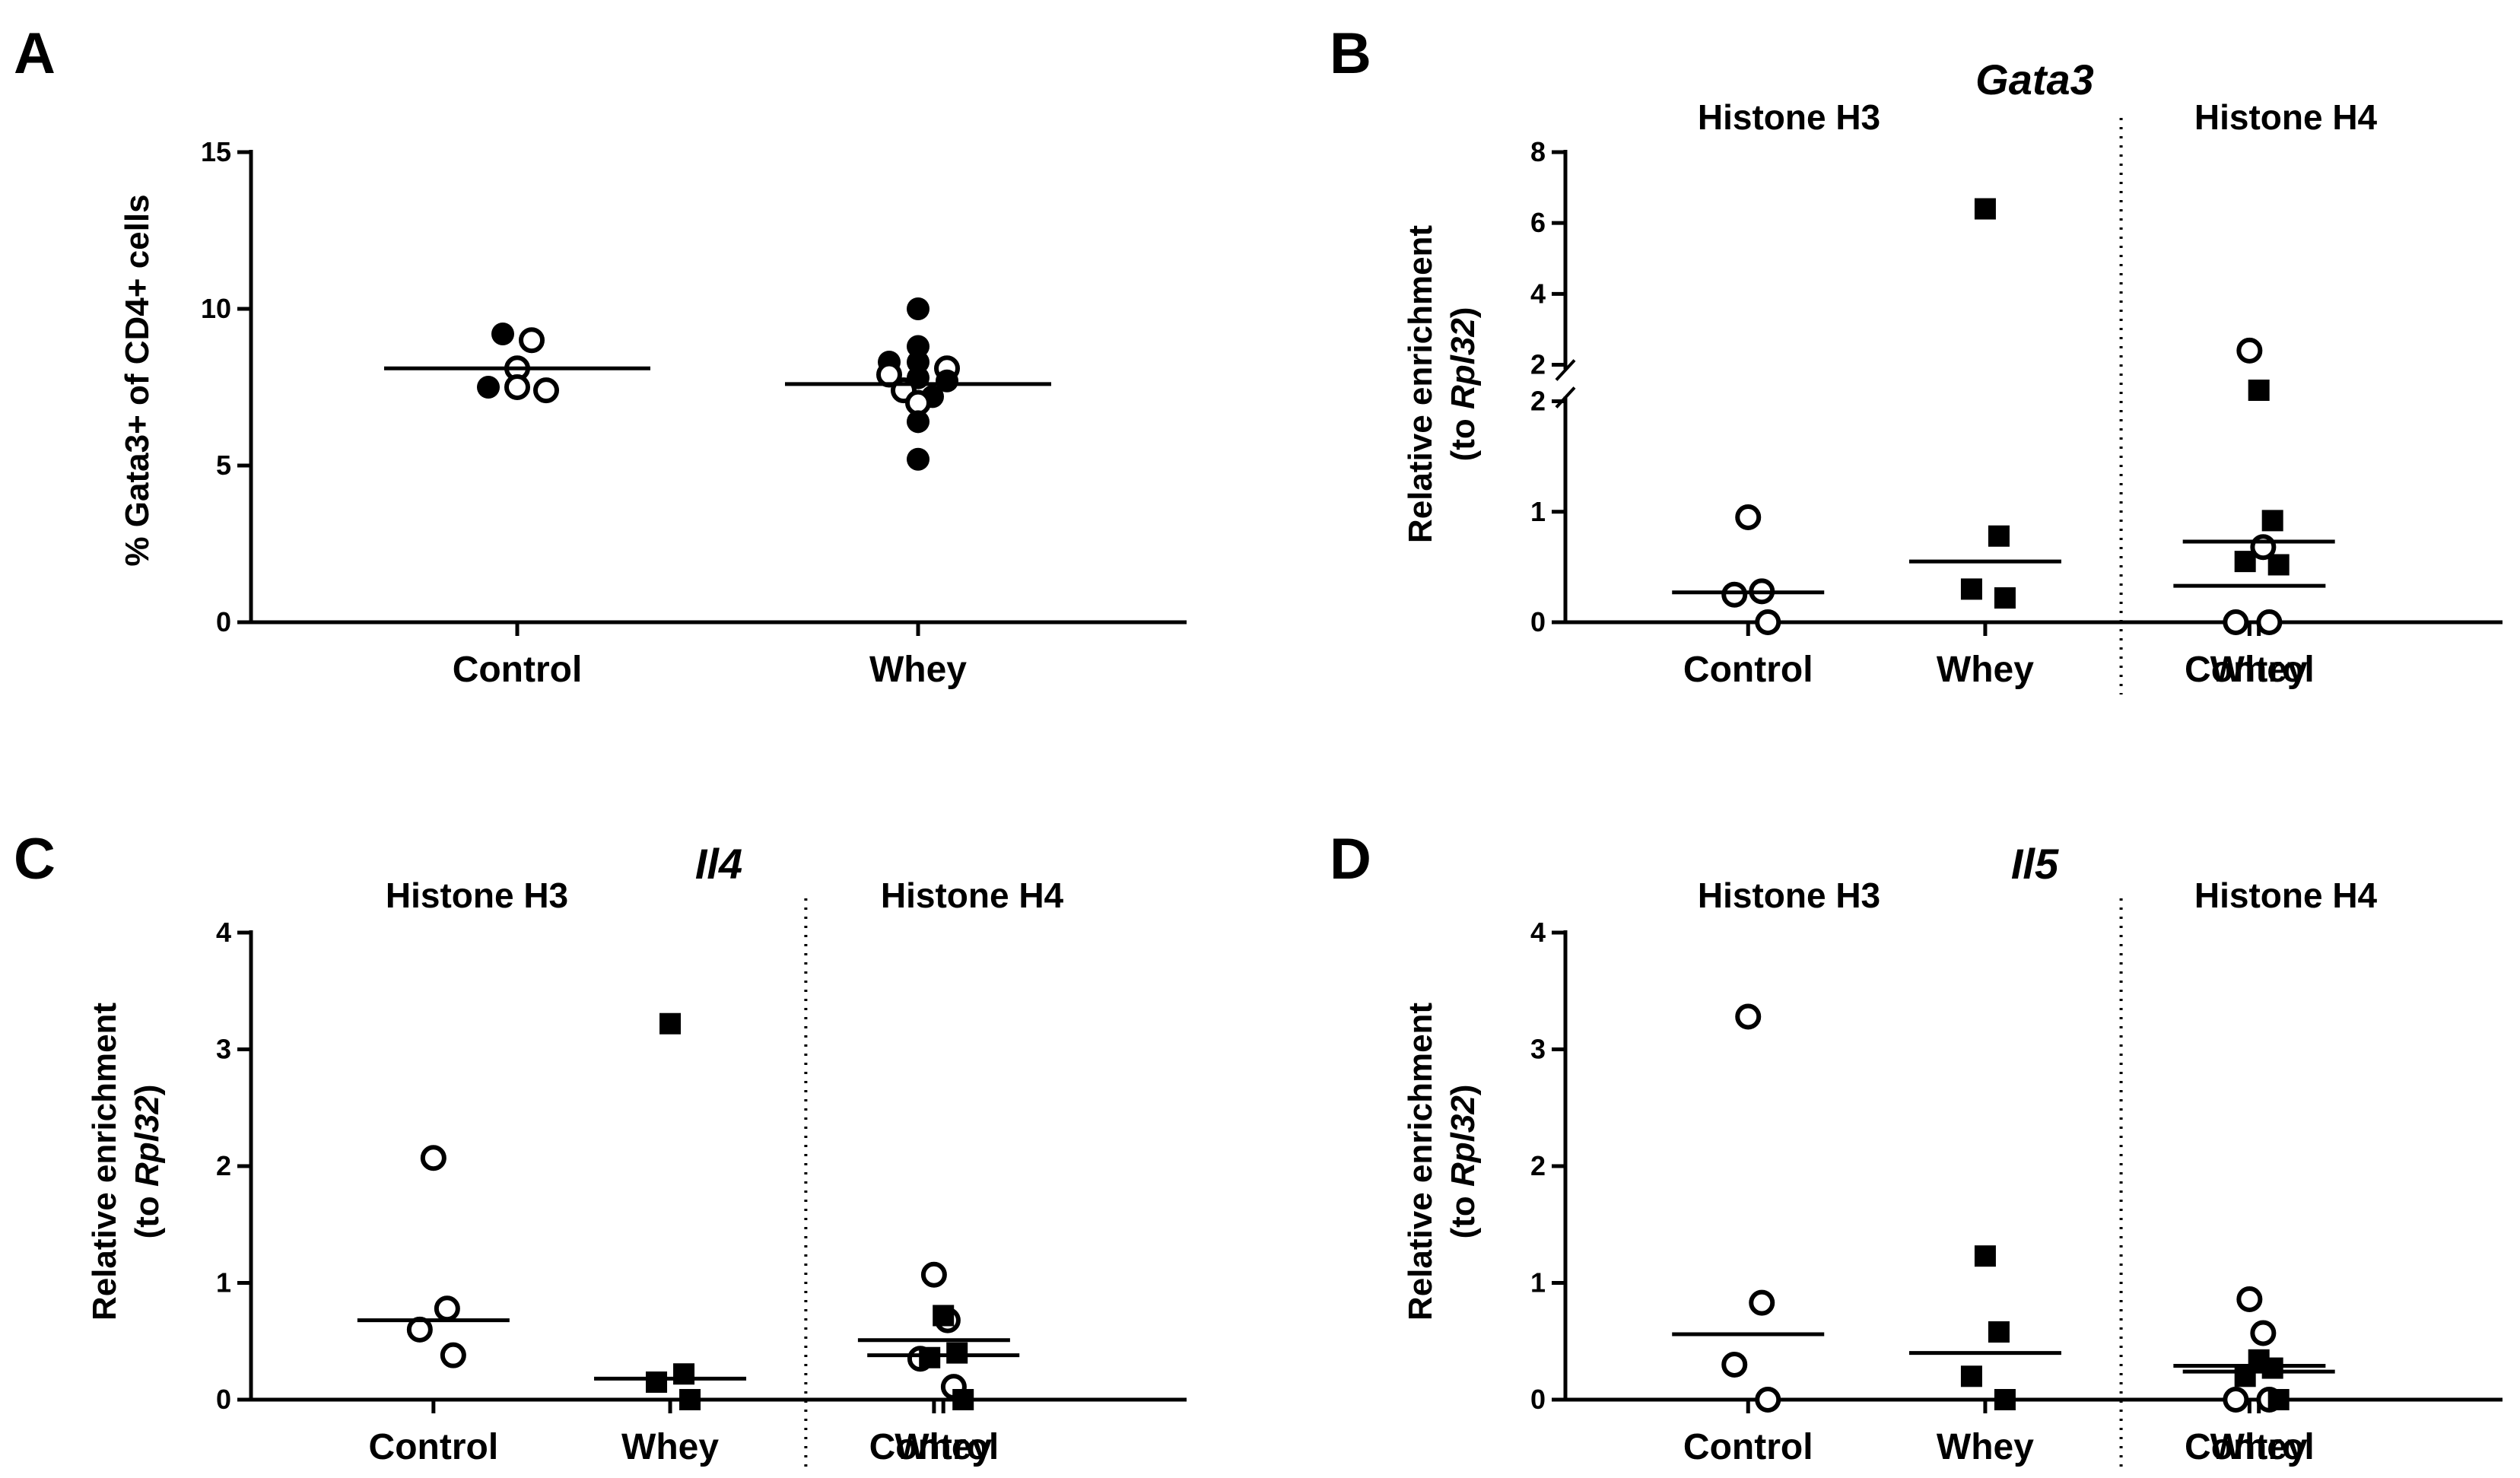 This screenshot has width=2520, height=1478. Describe the element at coordinates (972, 896) in the screenshot. I see `panel-c-group-label-h4: Histone H4` at that location.